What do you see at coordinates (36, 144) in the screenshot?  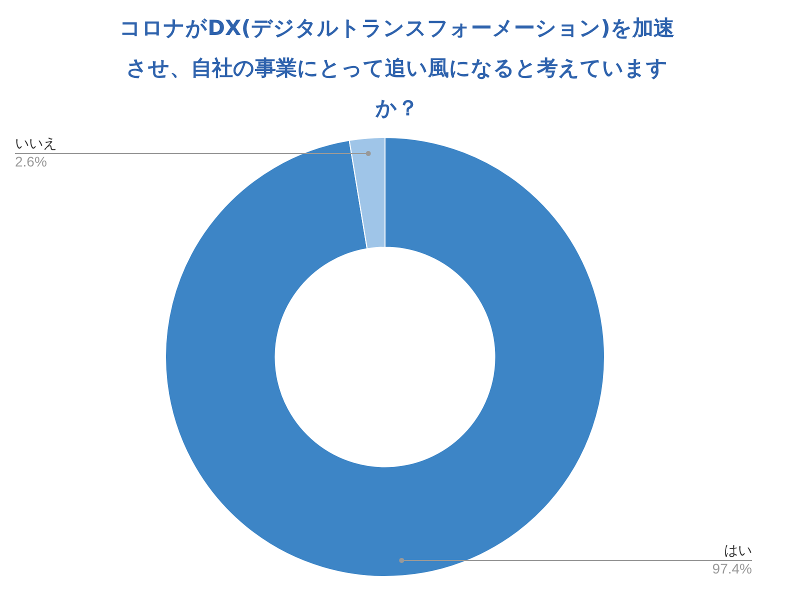 I see `slice-label: いいえ` at bounding box center [36, 144].